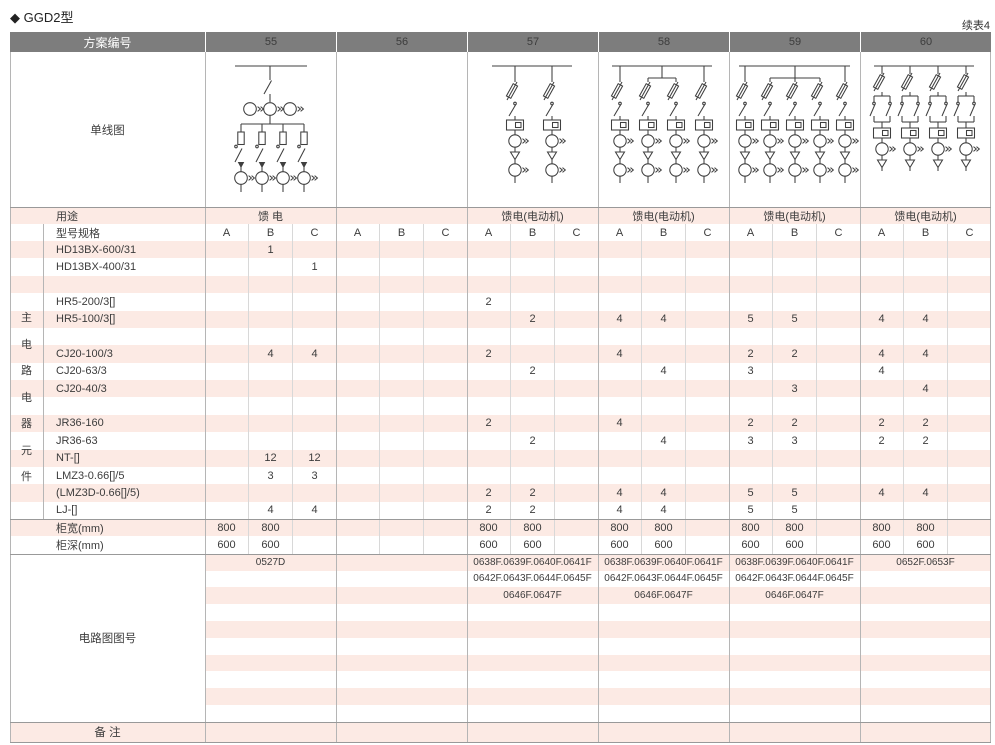  What do you see at coordinates (794, 441) in the screenshot?
I see `value-cell: 3` at bounding box center [794, 441].